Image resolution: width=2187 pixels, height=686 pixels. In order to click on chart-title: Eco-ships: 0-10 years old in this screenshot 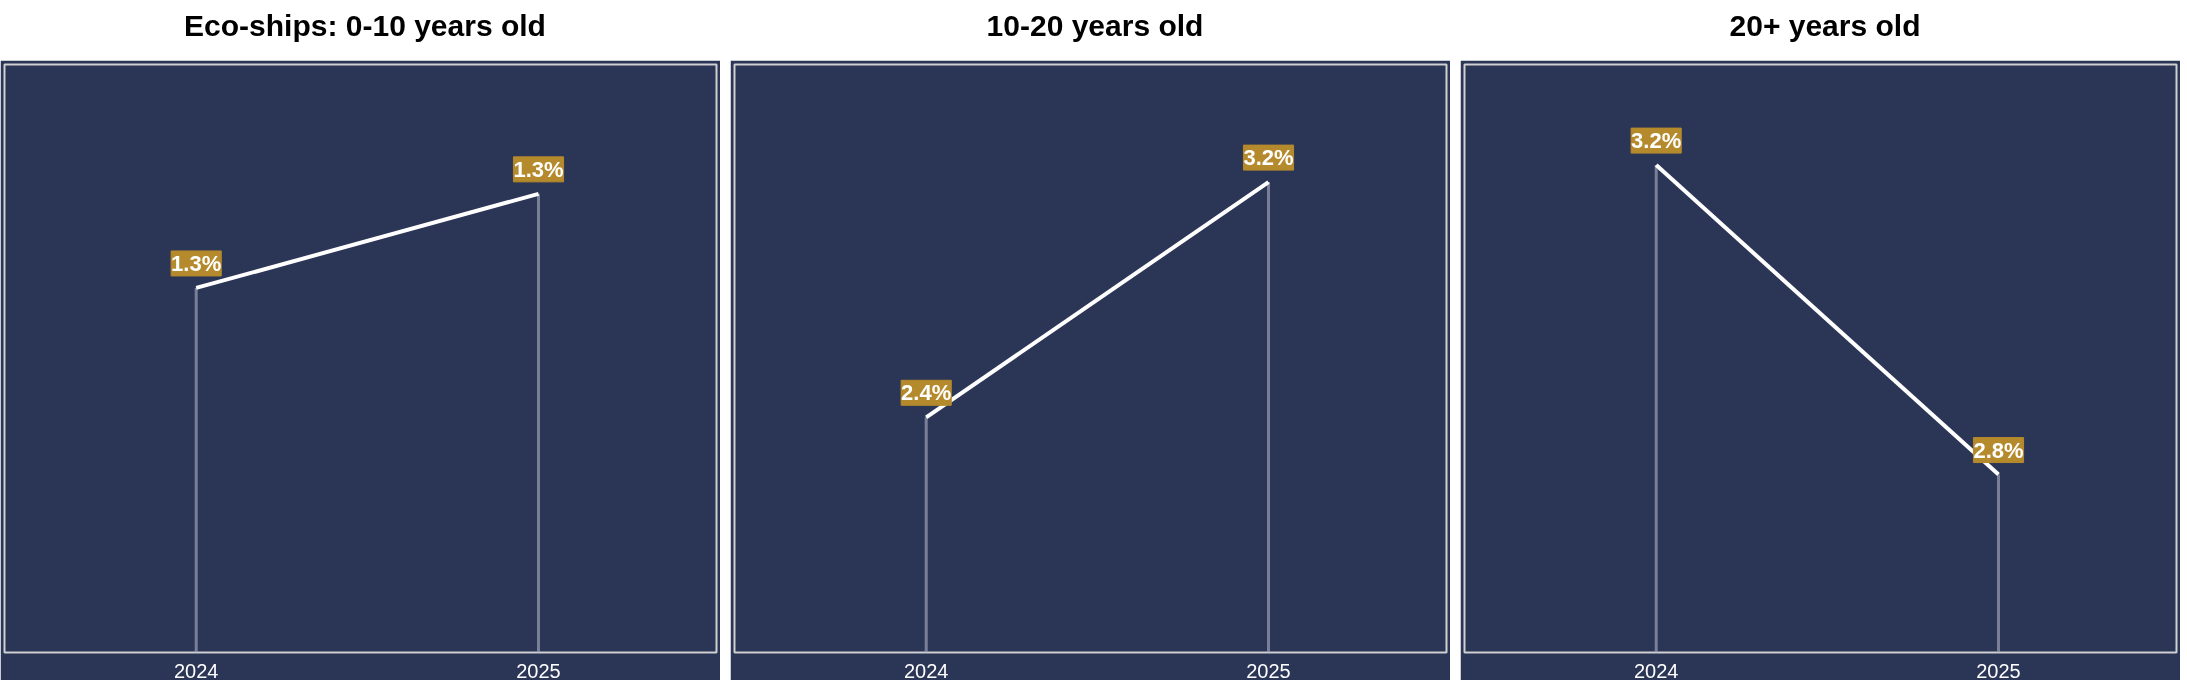, I will do `click(365, 26)`.